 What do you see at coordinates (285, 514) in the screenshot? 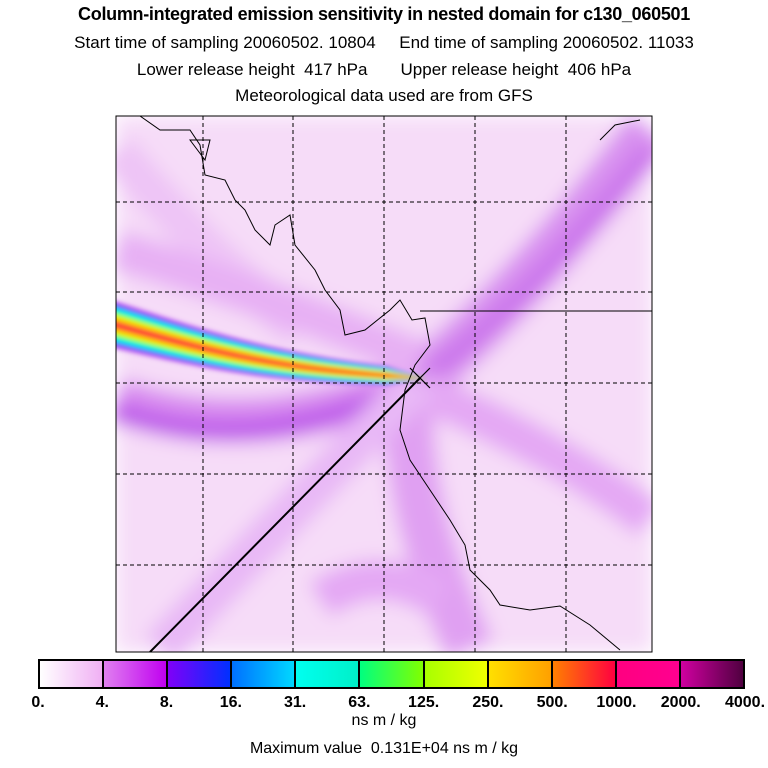
I see `flight-track-line` at bounding box center [285, 514].